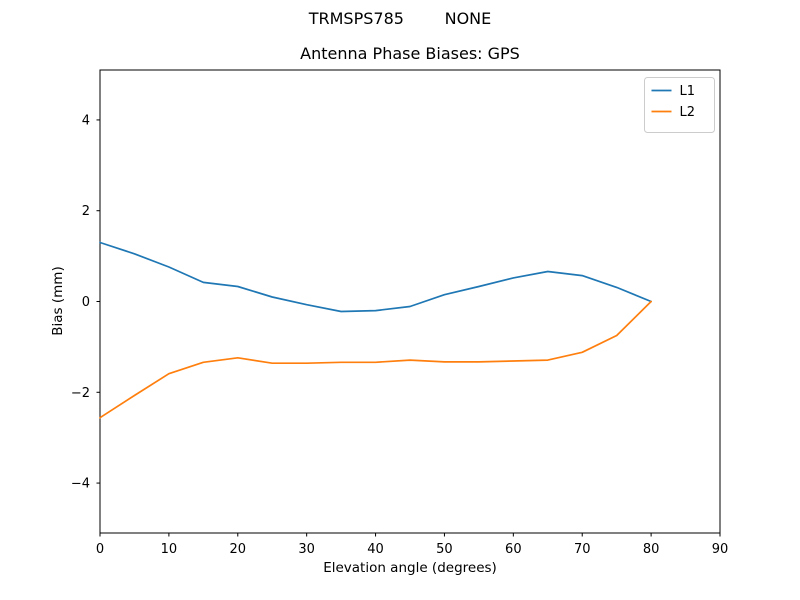 This screenshot has height=600, width=800. What do you see at coordinates (80, 484) in the screenshot?
I see `y-tick-label: −4` at bounding box center [80, 484].